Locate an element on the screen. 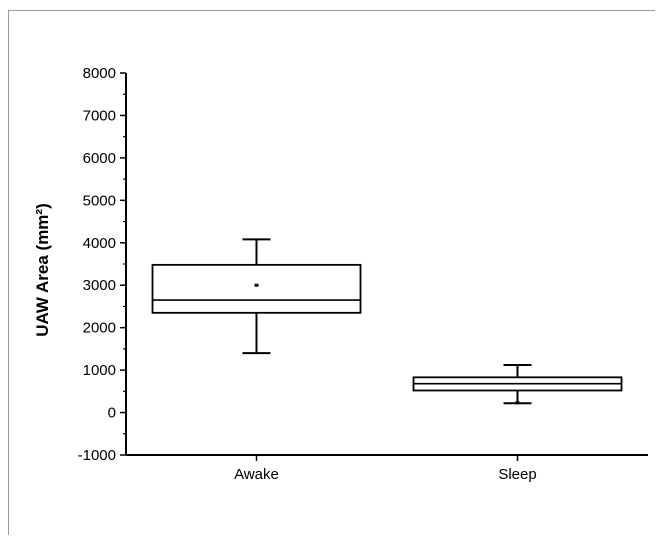  x-tick-label: Sleep is located at coordinates (517, 474).